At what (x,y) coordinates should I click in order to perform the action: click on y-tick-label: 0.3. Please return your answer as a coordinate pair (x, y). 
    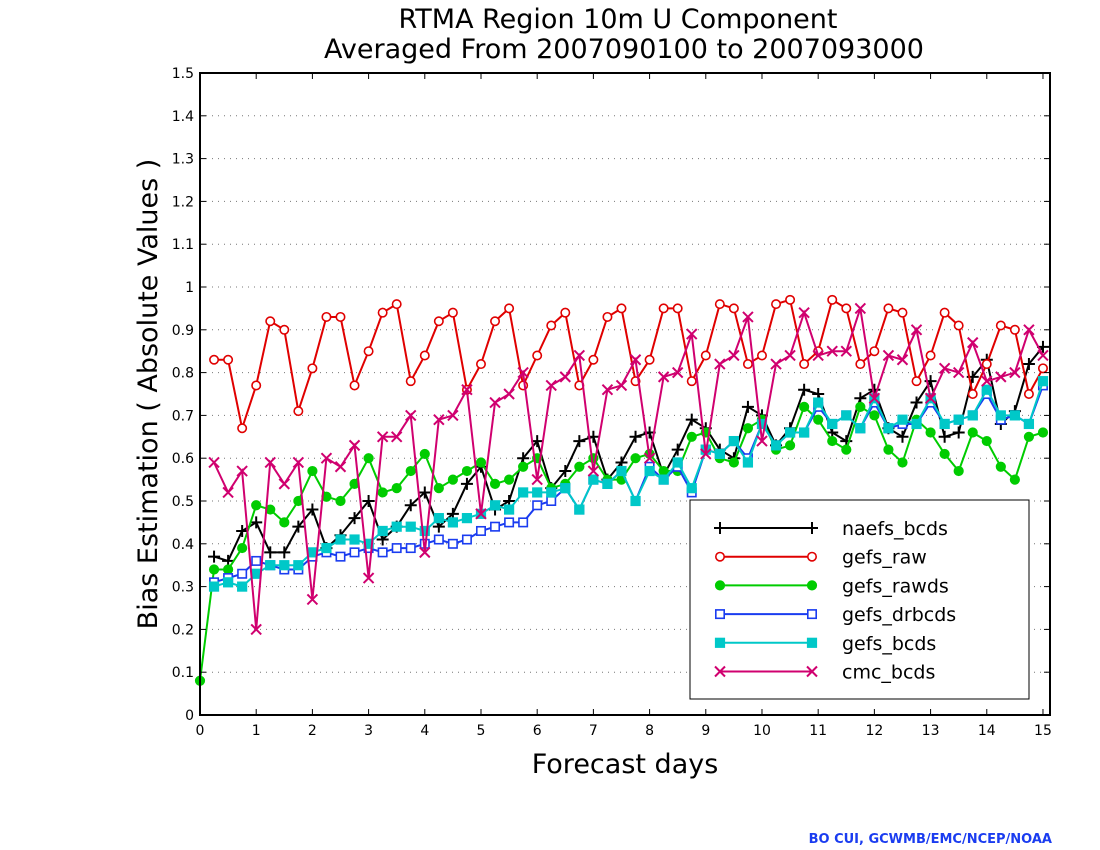
    Looking at the image, I should click on (183, 588).